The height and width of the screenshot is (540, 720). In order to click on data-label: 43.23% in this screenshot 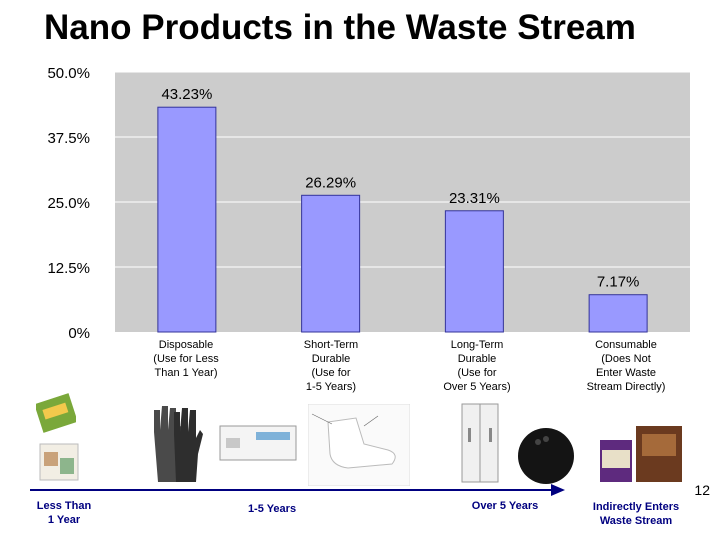, I will do `click(186, 94)`.